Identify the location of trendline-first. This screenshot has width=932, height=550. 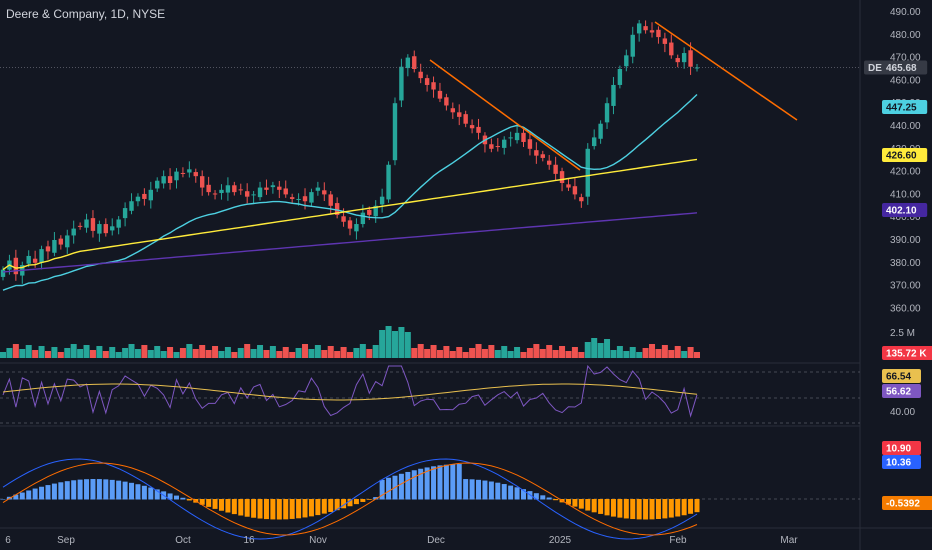
(505, 115).